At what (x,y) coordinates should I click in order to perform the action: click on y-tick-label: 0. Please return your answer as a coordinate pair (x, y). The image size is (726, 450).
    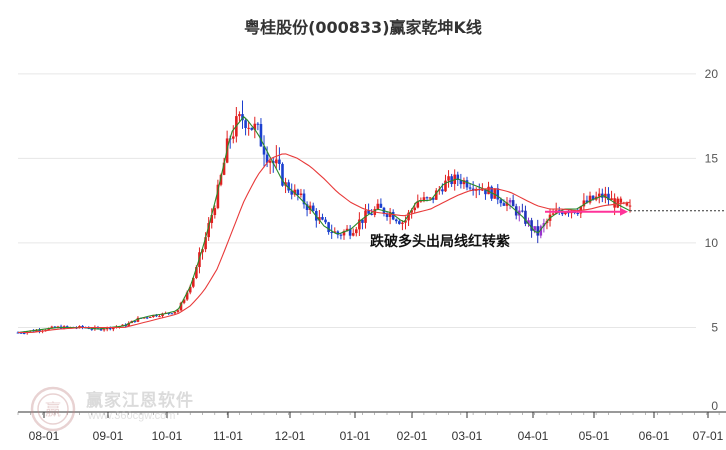
    Looking at the image, I should click on (714, 406).